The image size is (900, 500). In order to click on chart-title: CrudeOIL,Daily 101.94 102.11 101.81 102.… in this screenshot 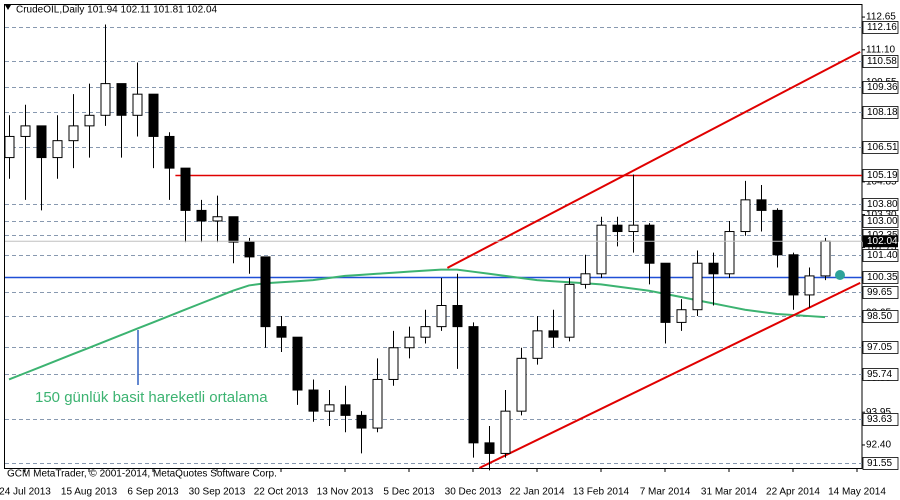, I will do `click(117, 10)`.